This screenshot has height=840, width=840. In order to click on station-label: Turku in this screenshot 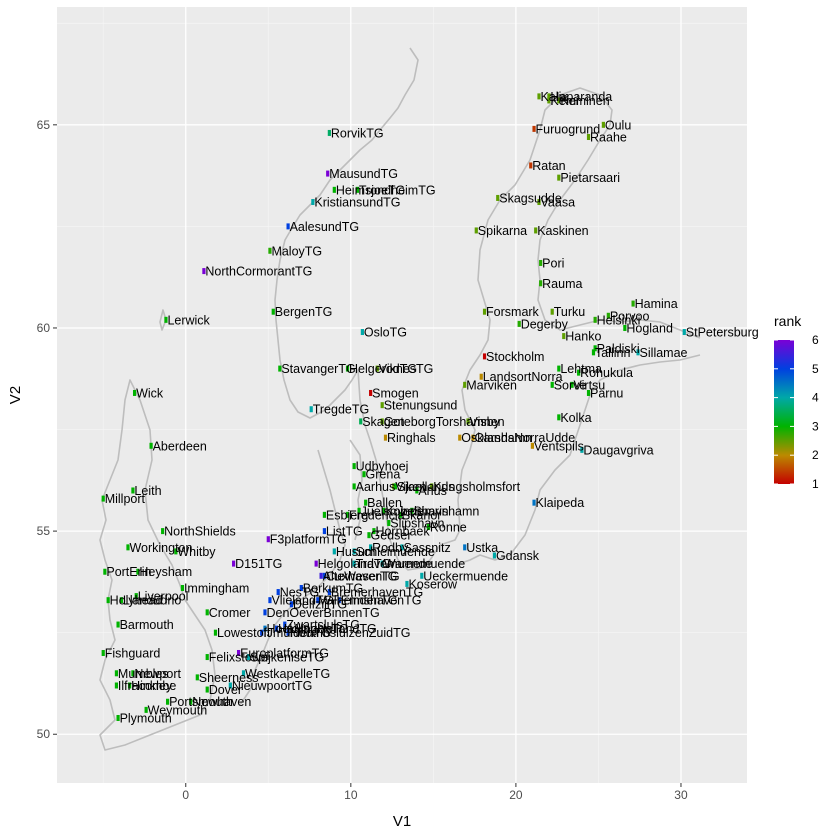, I will do `click(570, 312)`.